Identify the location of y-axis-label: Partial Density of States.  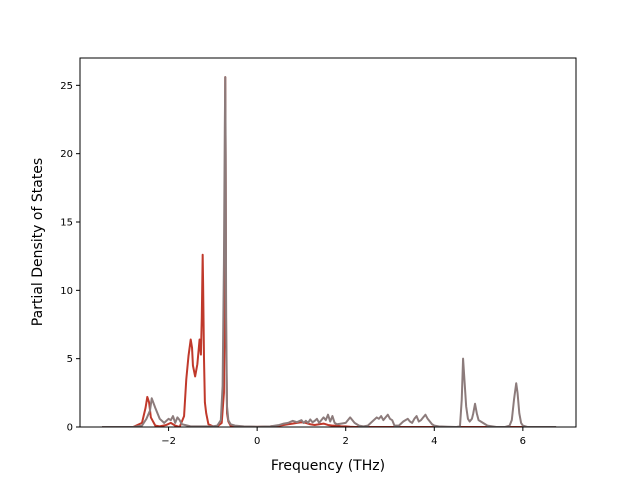
(38, 242).